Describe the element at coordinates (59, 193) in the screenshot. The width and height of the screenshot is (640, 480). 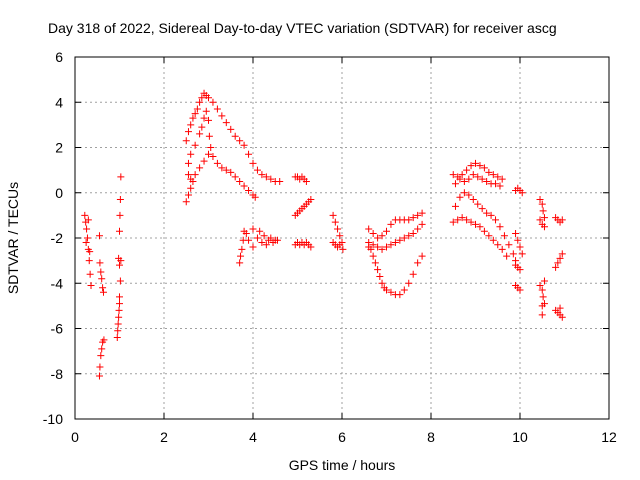
I see `y-tick-label: 0` at that location.